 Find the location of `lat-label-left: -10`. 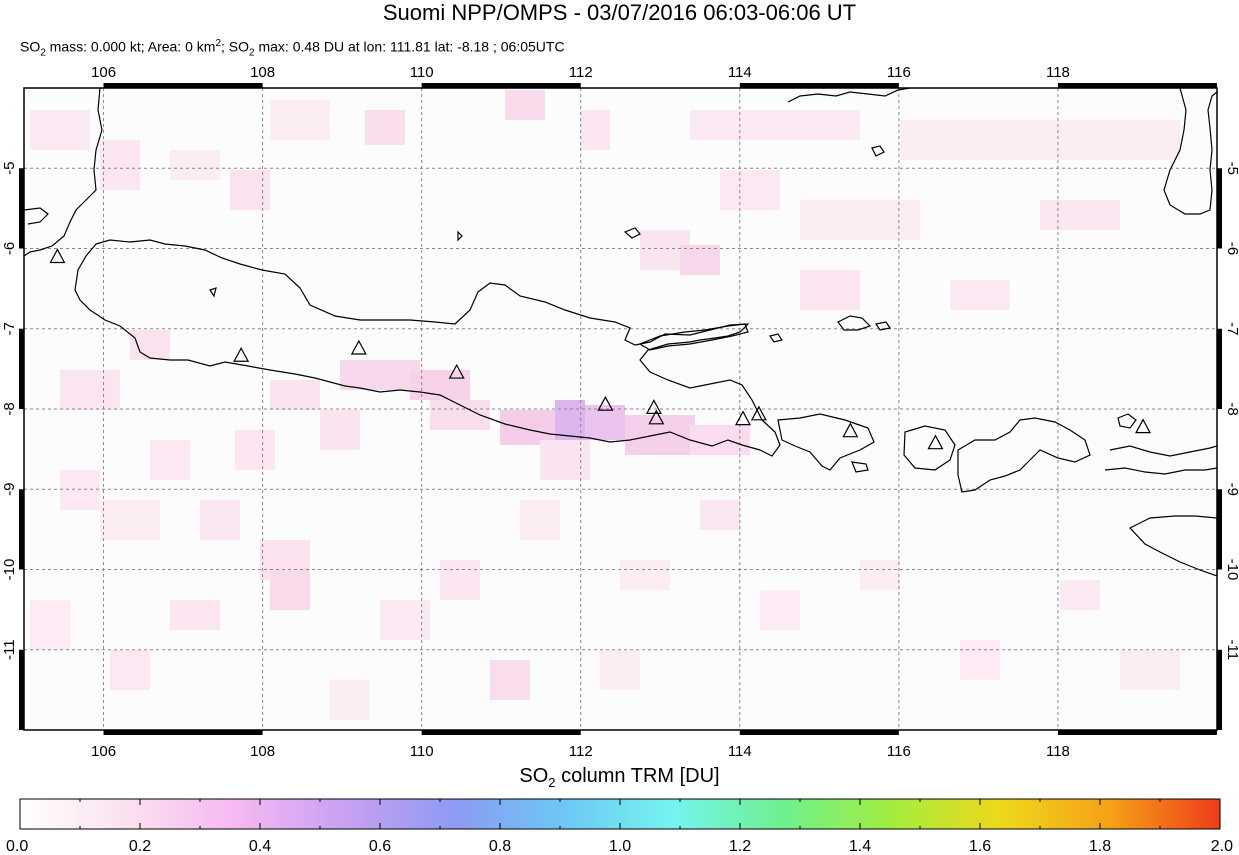

lat-label-left: -10 is located at coordinates (9, 570).